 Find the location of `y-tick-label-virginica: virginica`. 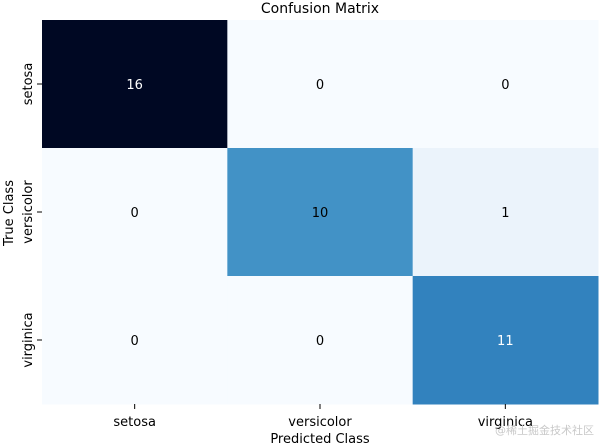

y-tick-label-virginica: virginica is located at coordinates (28, 339).